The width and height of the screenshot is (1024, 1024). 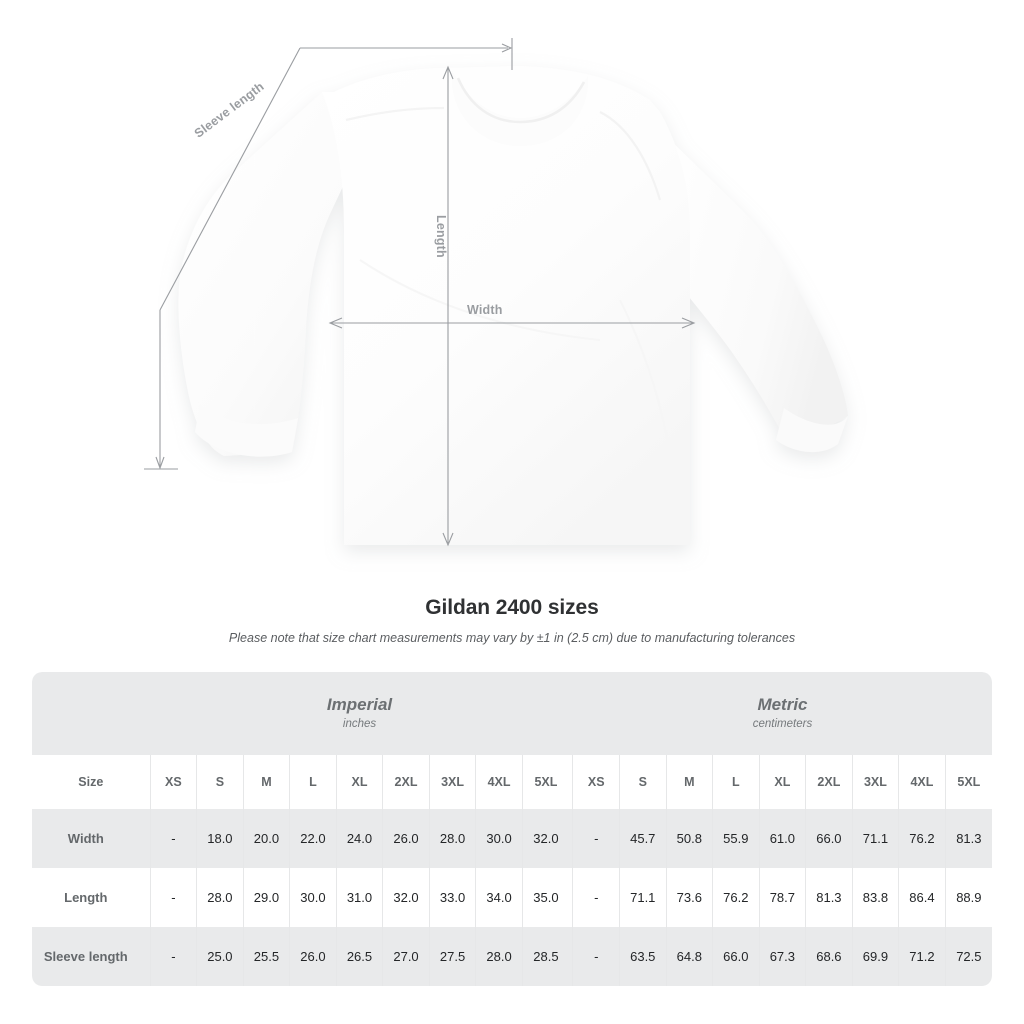 I want to click on right-cuff, so click(x=812, y=430).